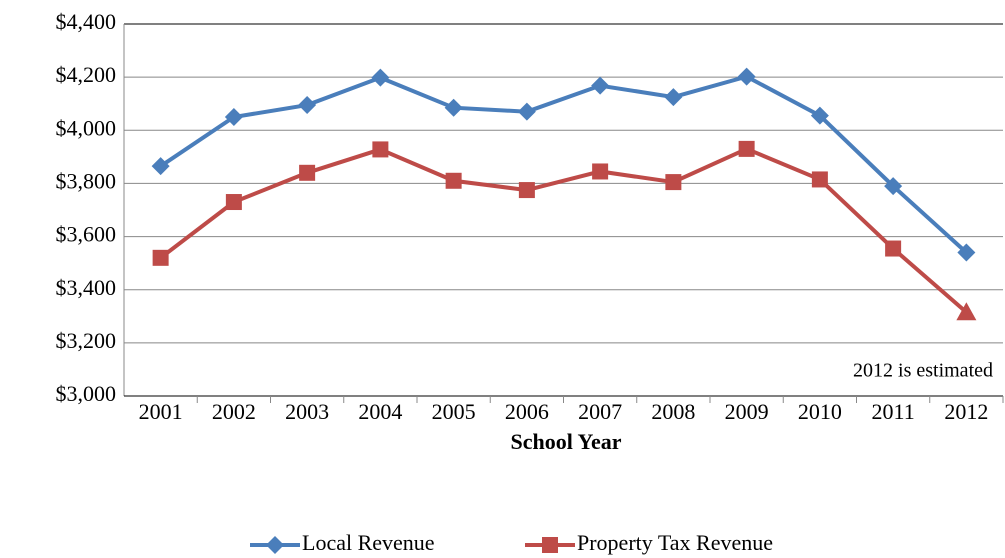 This screenshot has width=1005, height=558. I want to click on annotation: 2012 is estimated, so click(923, 371).